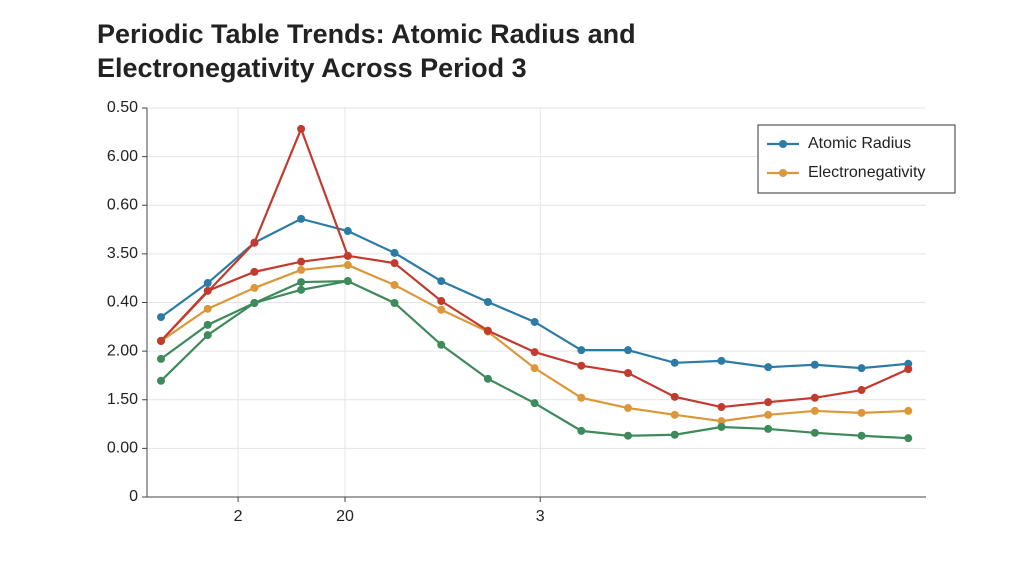  What do you see at coordinates (122, 204) in the screenshot?
I see `y-tick-label: 0.60` at bounding box center [122, 204].